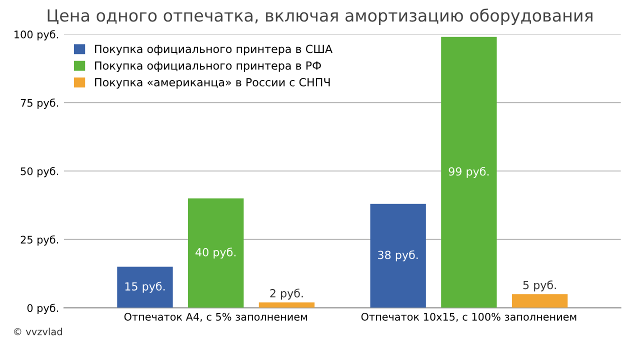  Describe the element at coordinates (36, 35) in the screenshot. I see `y-tick-label: 100 руб.` at that location.